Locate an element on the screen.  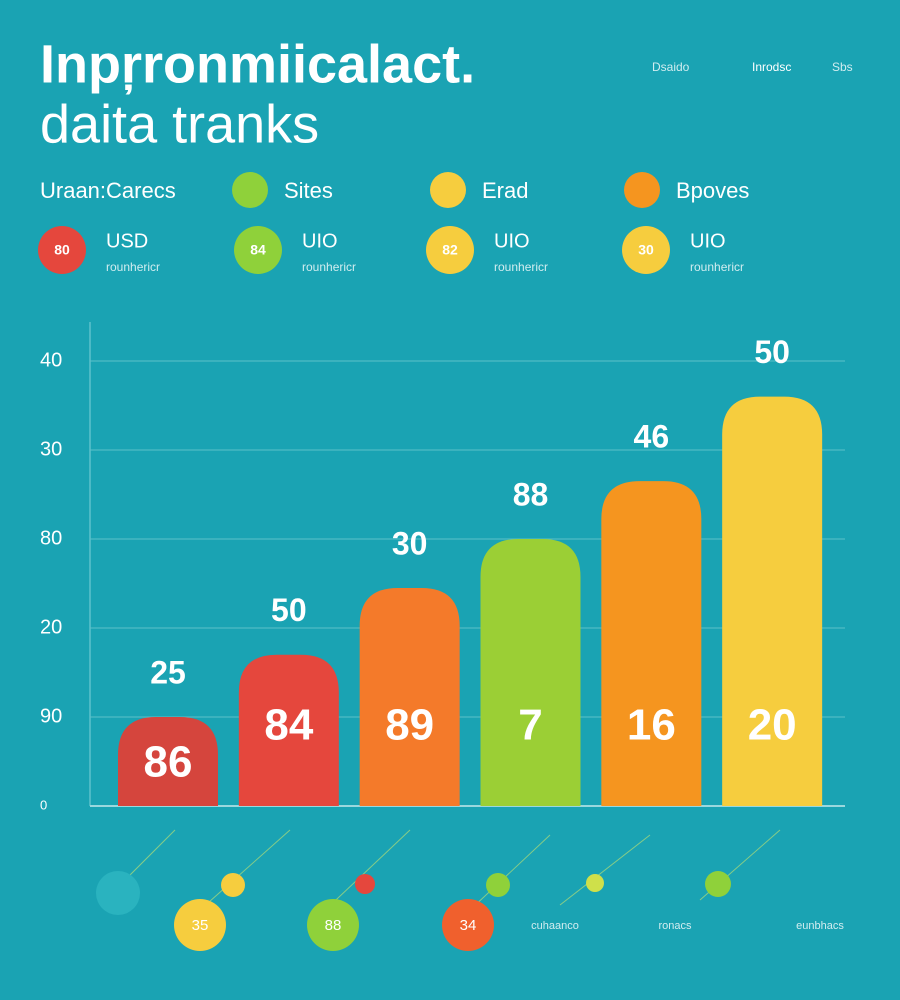
bar-inner-label: 86 is located at coordinates (168, 762).